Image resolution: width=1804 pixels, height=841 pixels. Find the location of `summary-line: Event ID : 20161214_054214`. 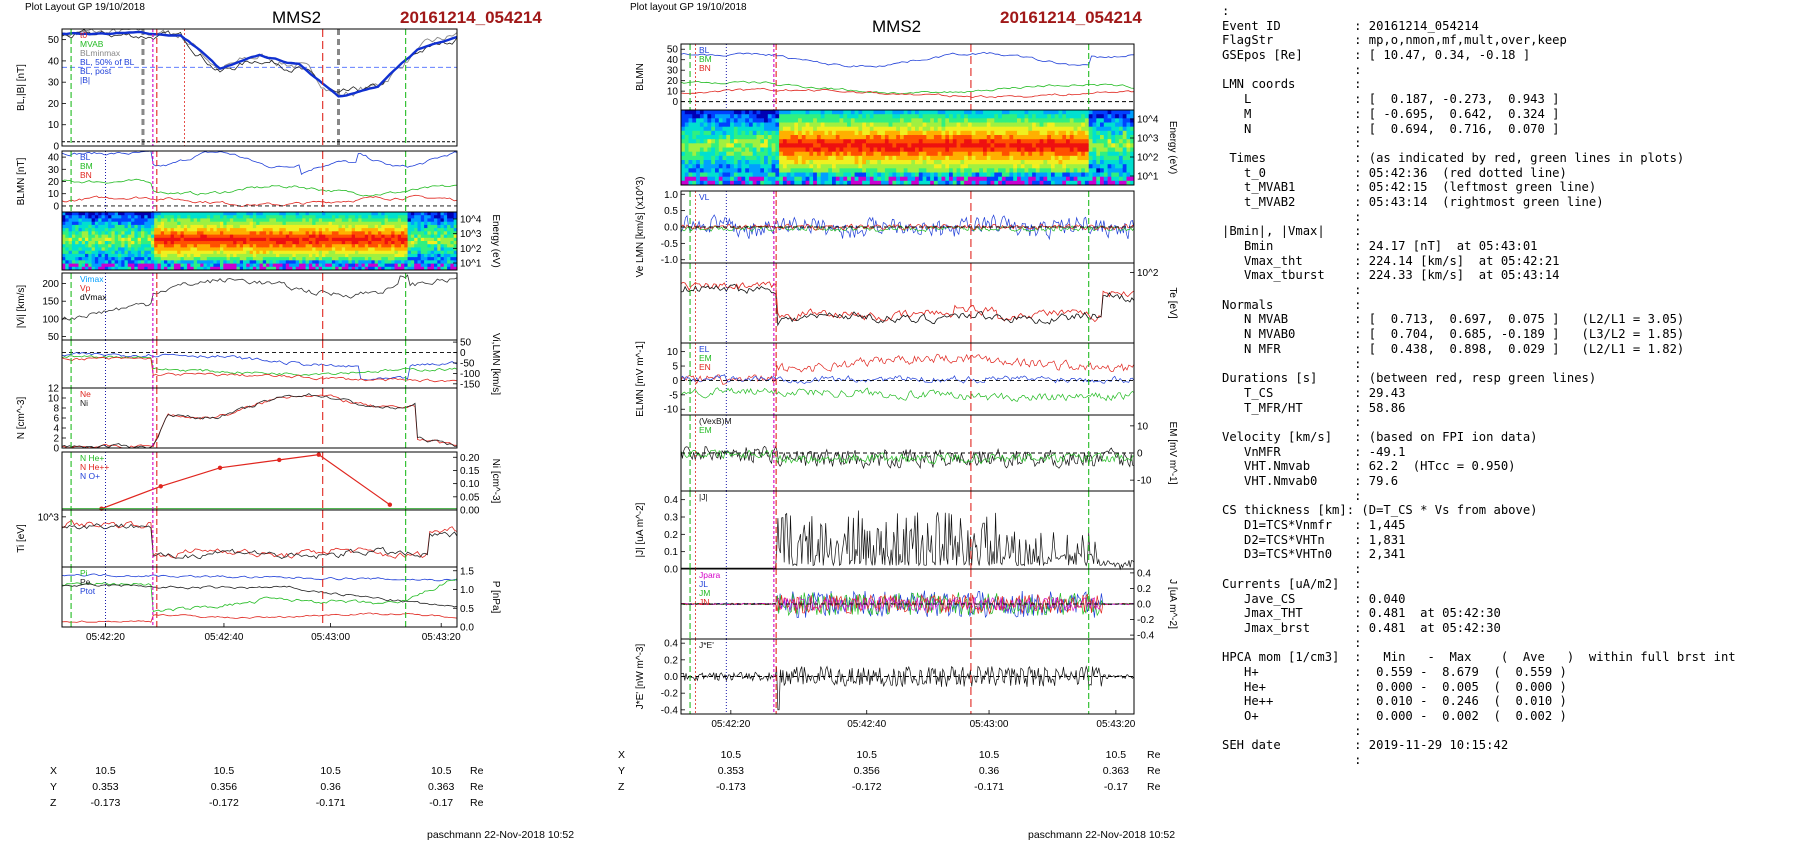

summary-line: Event ID : 20161214_054214 is located at coordinates (1350, 25).